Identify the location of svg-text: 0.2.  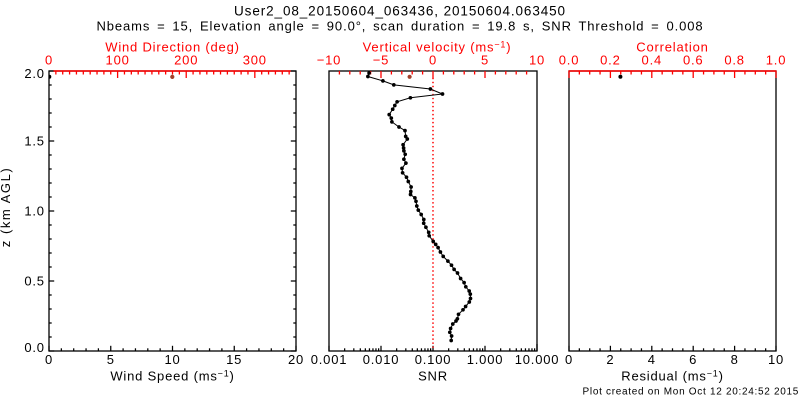
(610, 60).